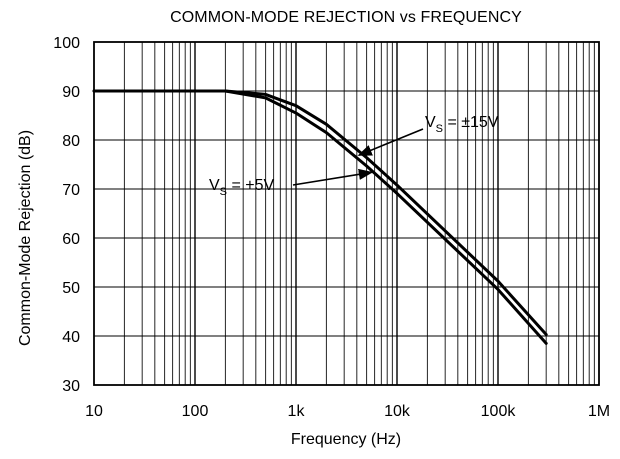 The image size is (620, 459). Describe the element at coordinates (25, 238) in the screenshot. I see `y-axis-label: Common-Mode Rejection (dB)` at that location.